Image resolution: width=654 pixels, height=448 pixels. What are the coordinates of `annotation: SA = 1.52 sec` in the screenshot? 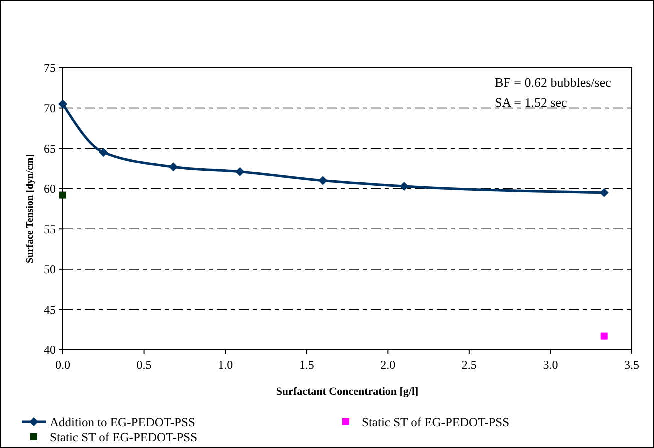 It's located at (531, 102).